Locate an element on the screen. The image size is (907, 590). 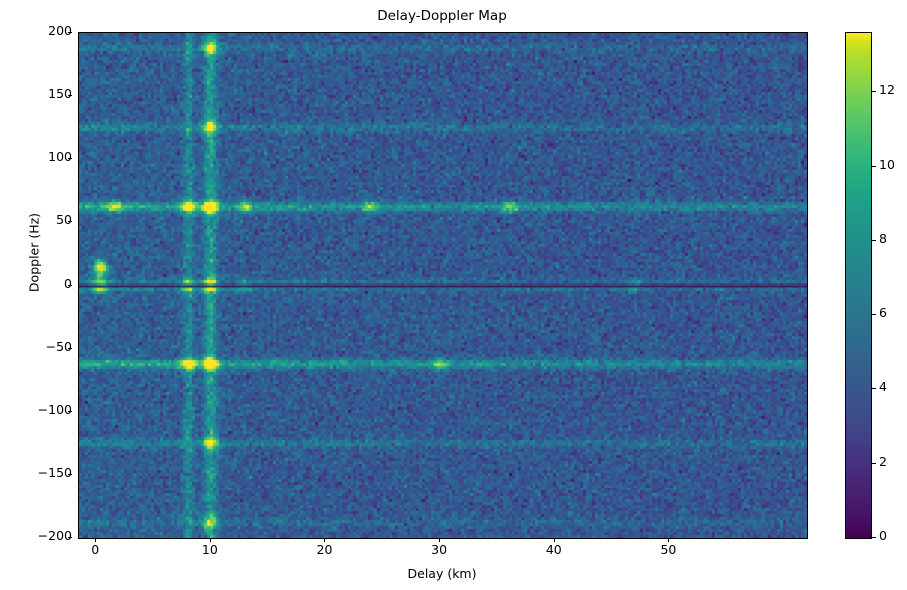
y-tick-label: 100 is located at coordinates (60, 157).